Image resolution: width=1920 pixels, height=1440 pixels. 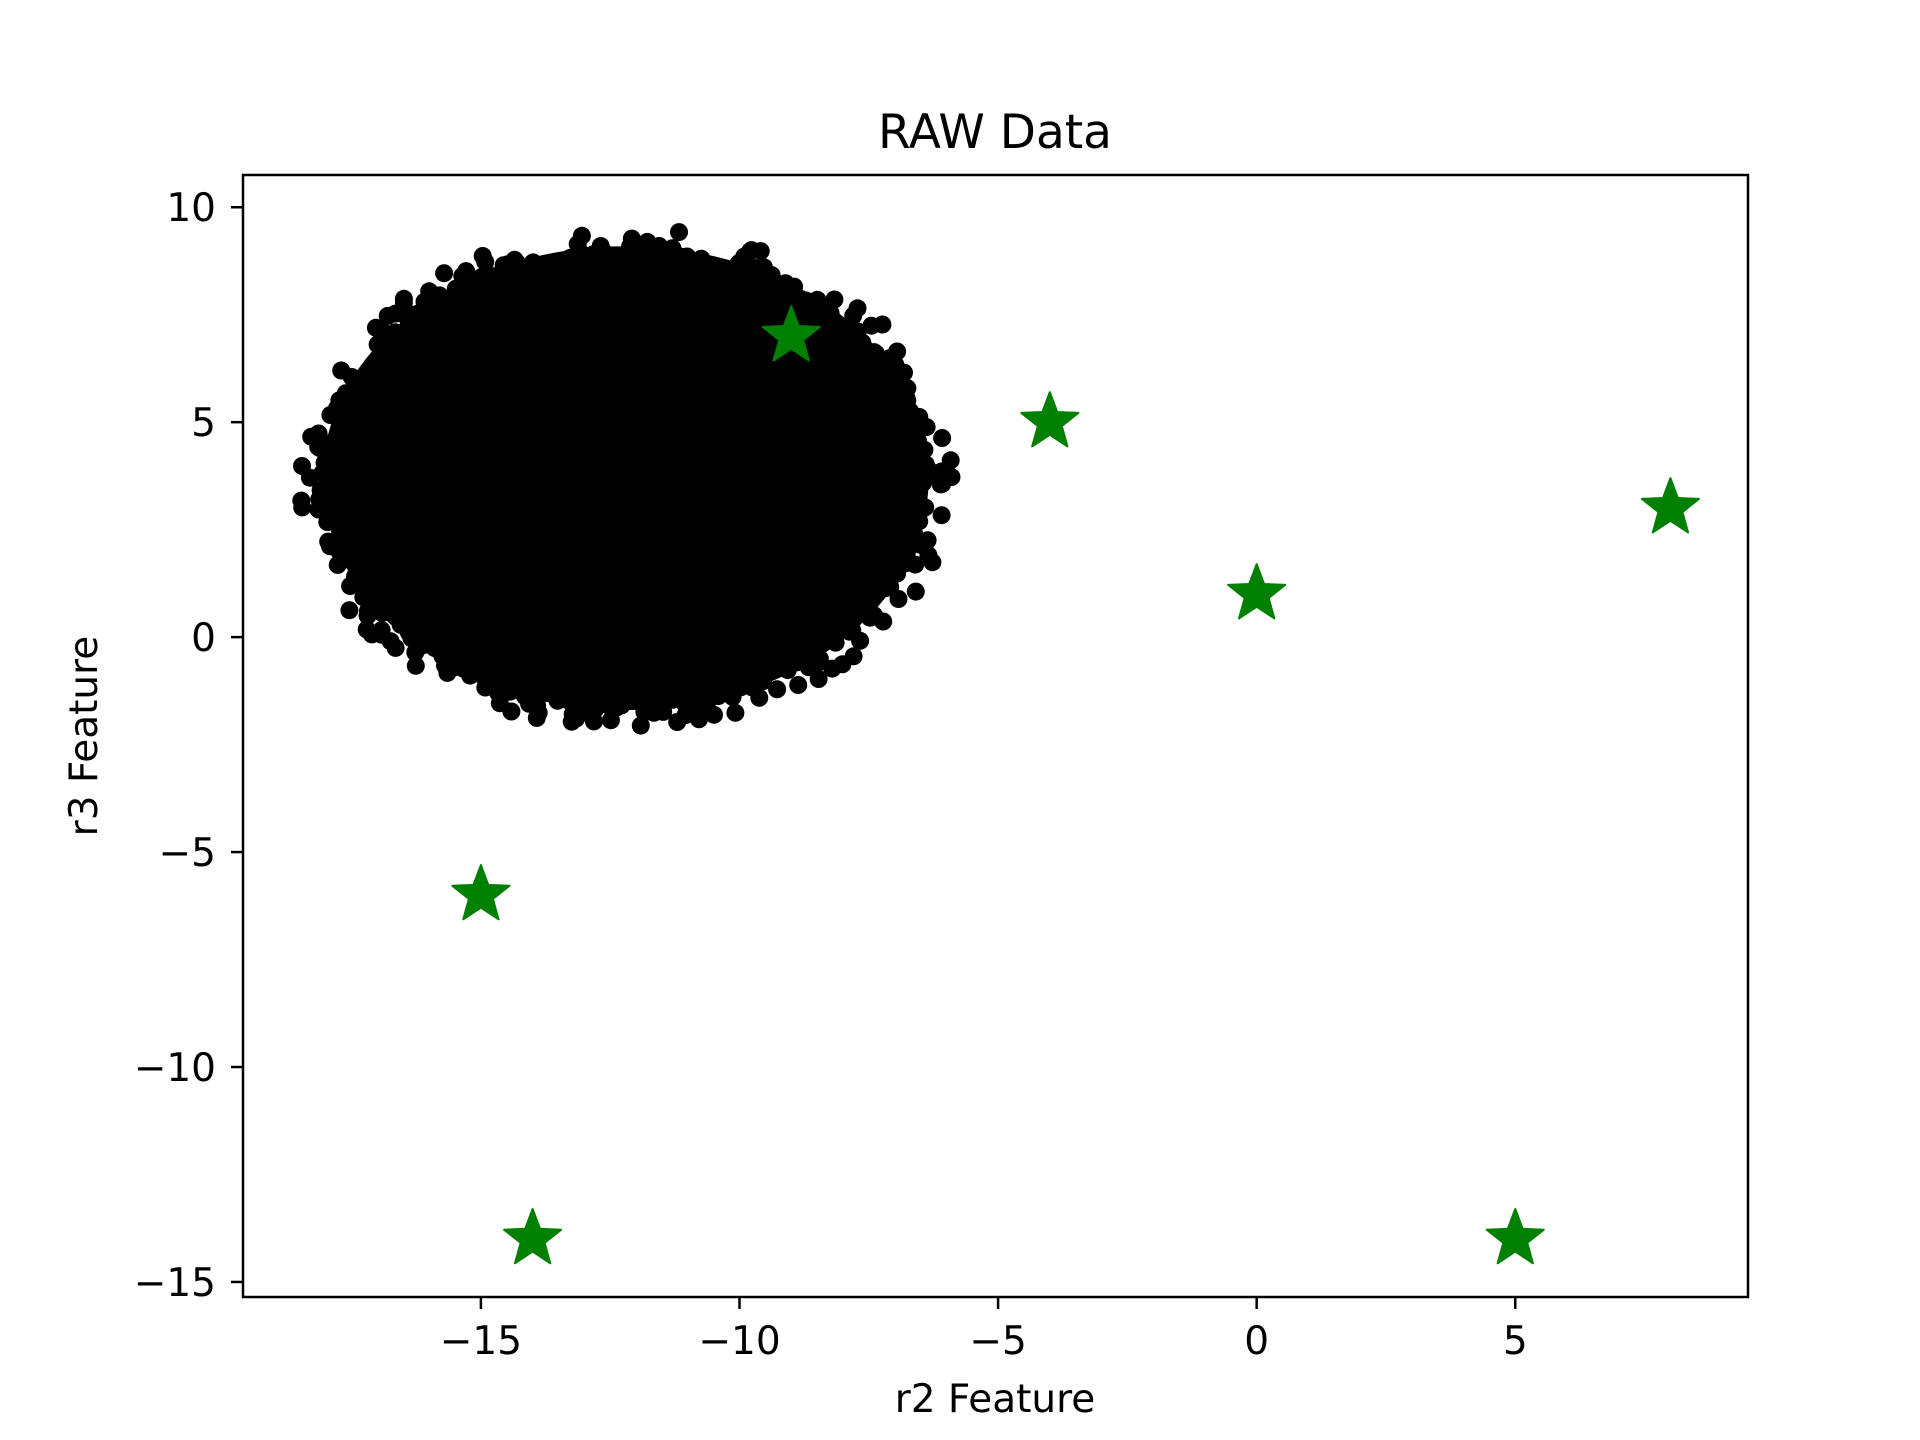 I want to click on x-tick-label: −5, so click(x=998, y=1341).